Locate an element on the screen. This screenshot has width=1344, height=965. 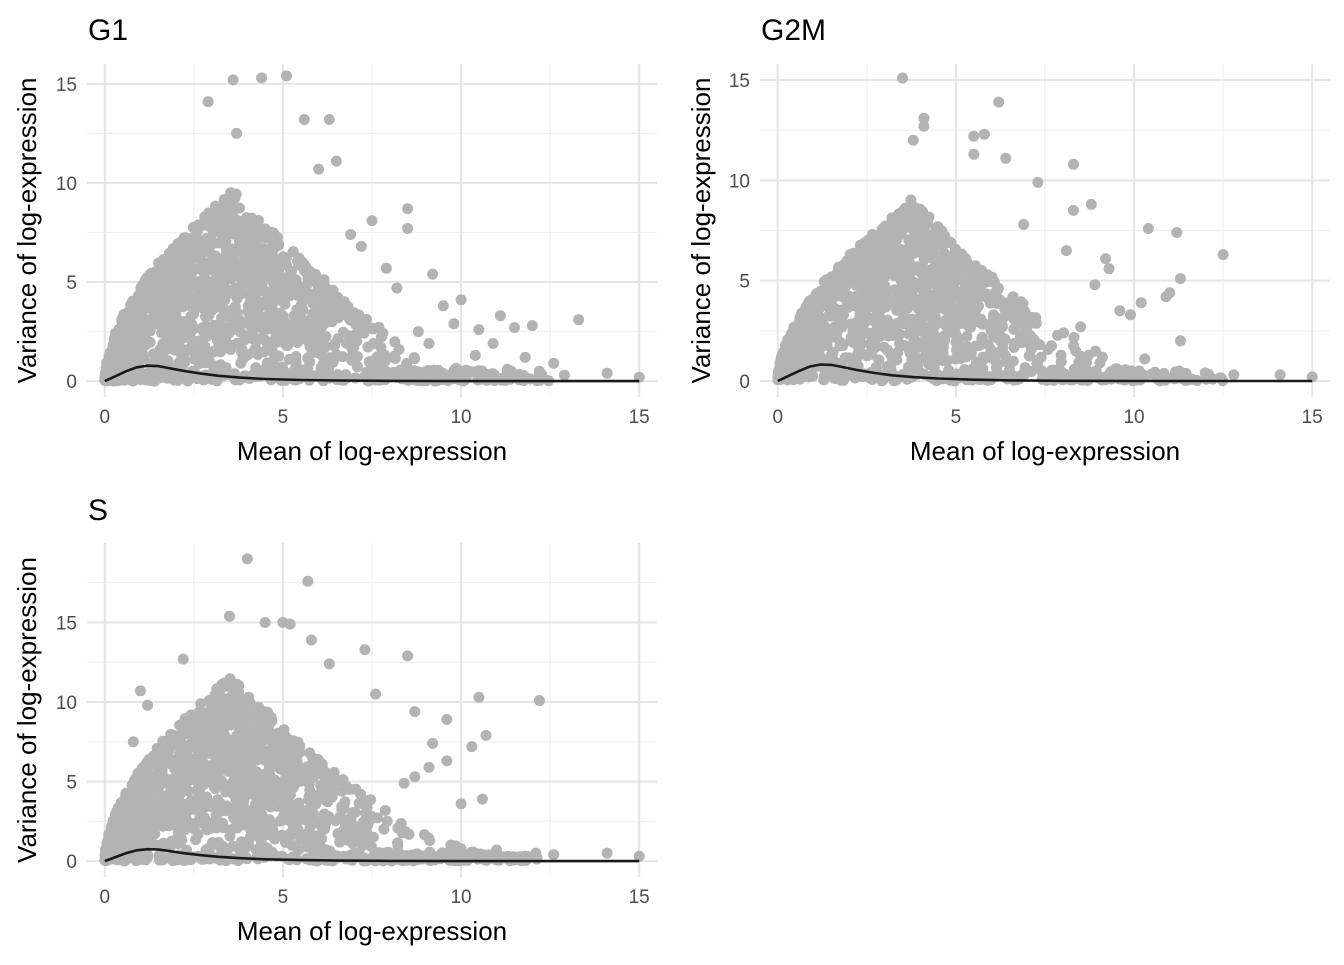
y-tick-label: 15 is located at coordinates (739, 81).